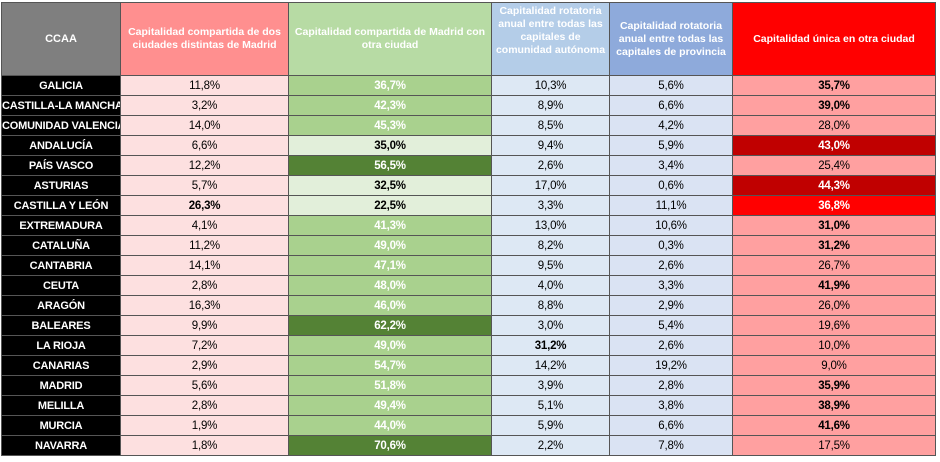  Describe the element at coordinates (550, 365) in the screenshot. I see `rotating-ccaa-cell: 14,2%` at that location.